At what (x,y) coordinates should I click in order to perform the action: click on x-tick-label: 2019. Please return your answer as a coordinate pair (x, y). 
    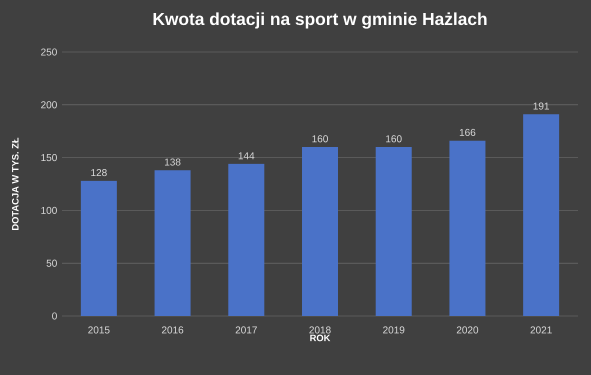
    Looking at the image, I should click on (393, 330).